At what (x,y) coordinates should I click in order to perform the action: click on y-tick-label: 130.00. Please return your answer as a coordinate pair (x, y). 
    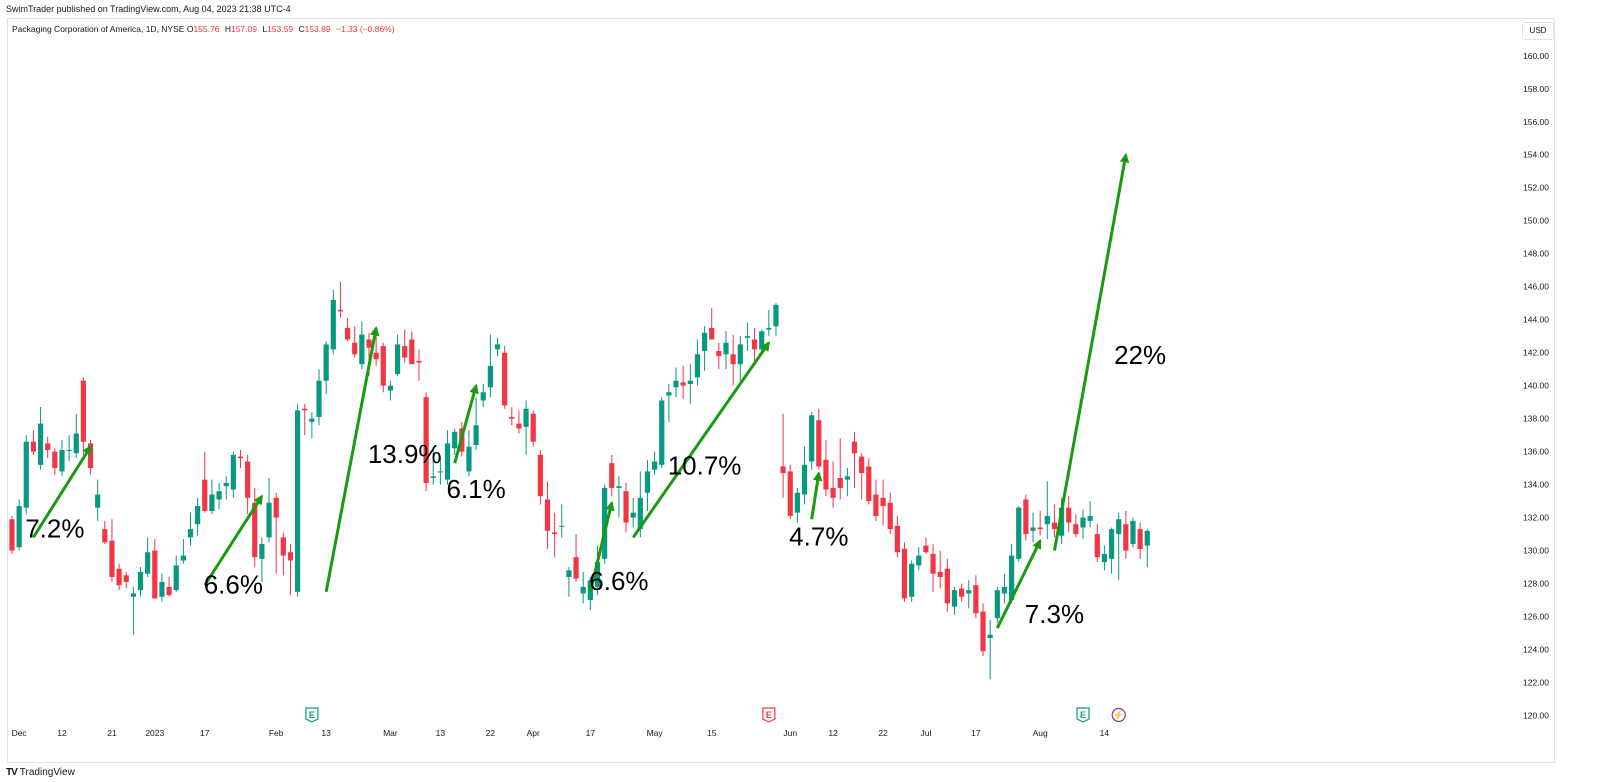
    Looking at the image, I should click on (1536, 551).